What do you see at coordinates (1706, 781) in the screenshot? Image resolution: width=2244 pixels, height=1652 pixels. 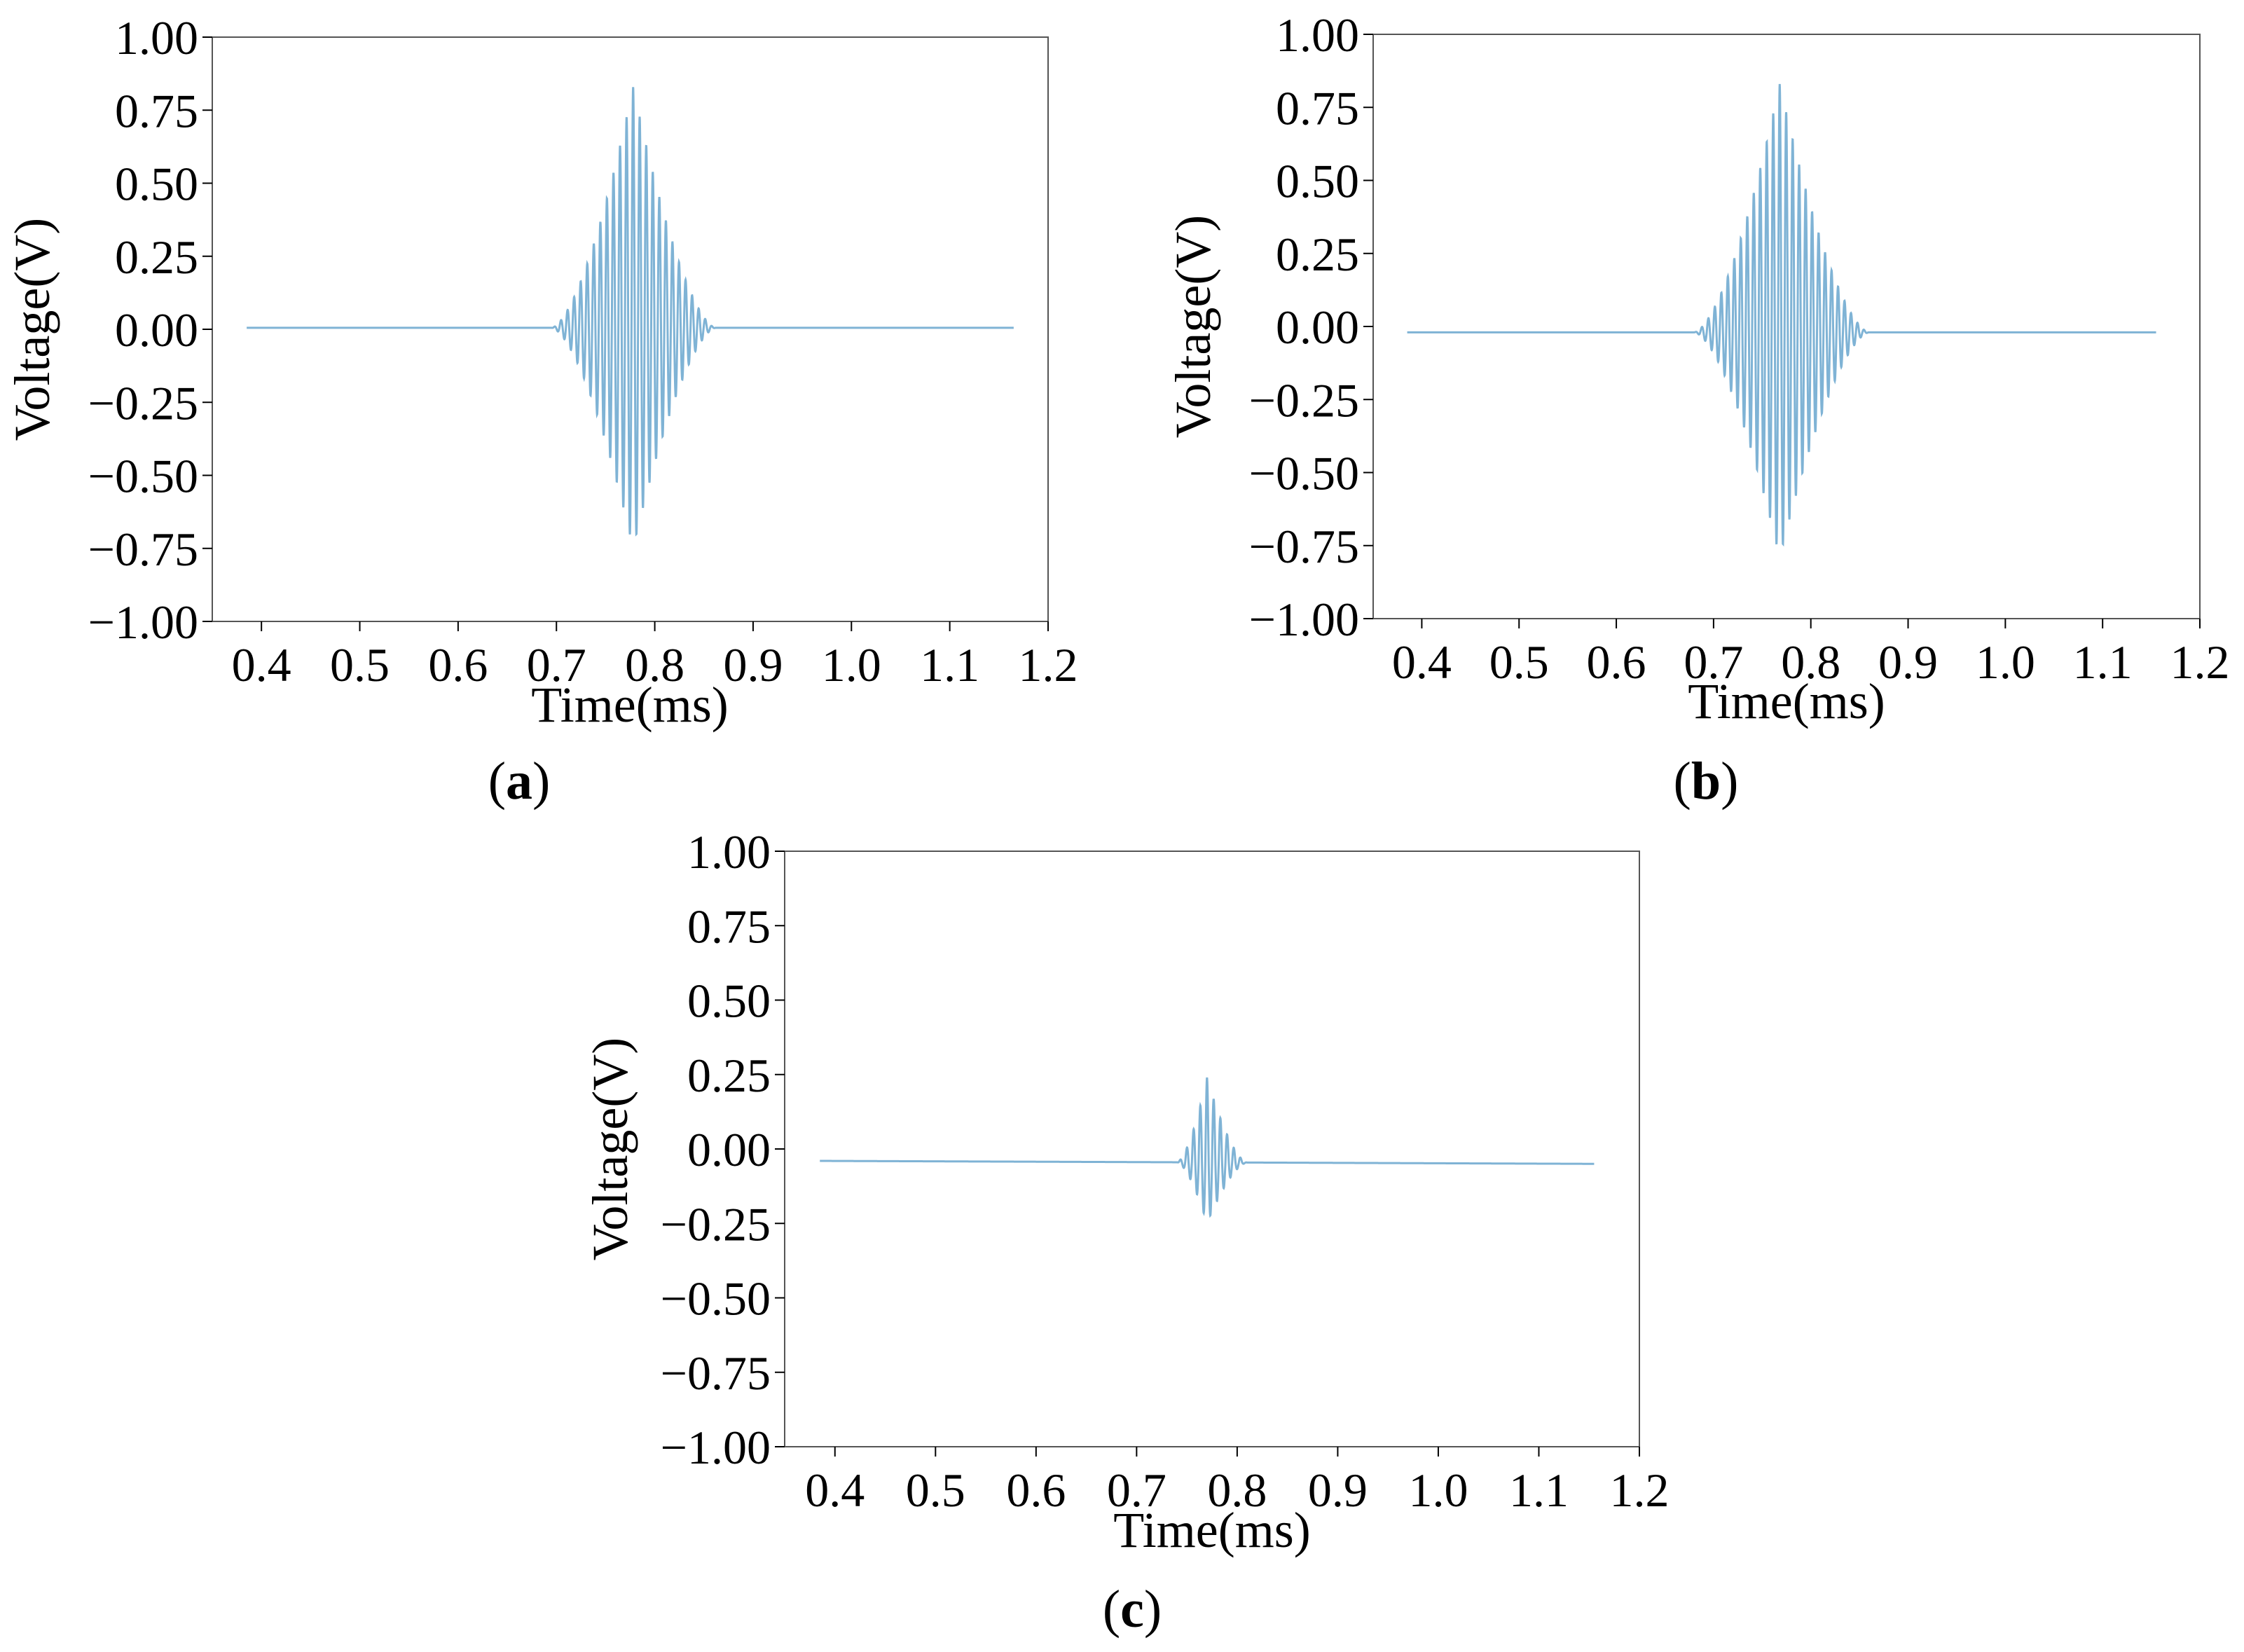 I see `panel-label-b: (b)` at bounding box center [1706, 781].